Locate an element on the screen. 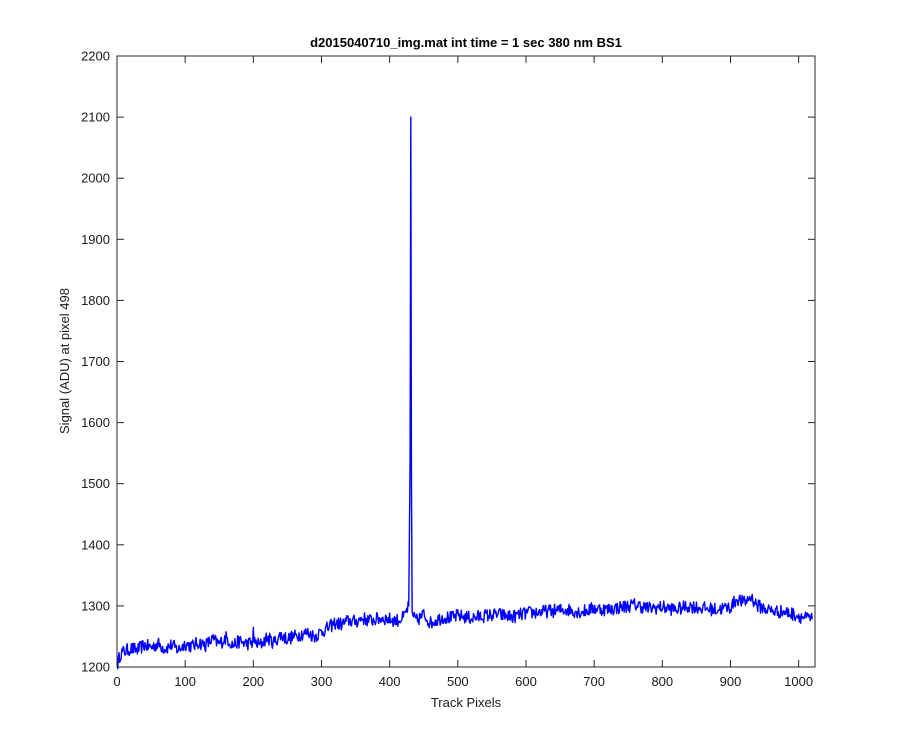 The width and height of the screenshot is (900, 750). y-axis-label: Signal (ADU) at pixel 498 is located at coordinates (64, 361).